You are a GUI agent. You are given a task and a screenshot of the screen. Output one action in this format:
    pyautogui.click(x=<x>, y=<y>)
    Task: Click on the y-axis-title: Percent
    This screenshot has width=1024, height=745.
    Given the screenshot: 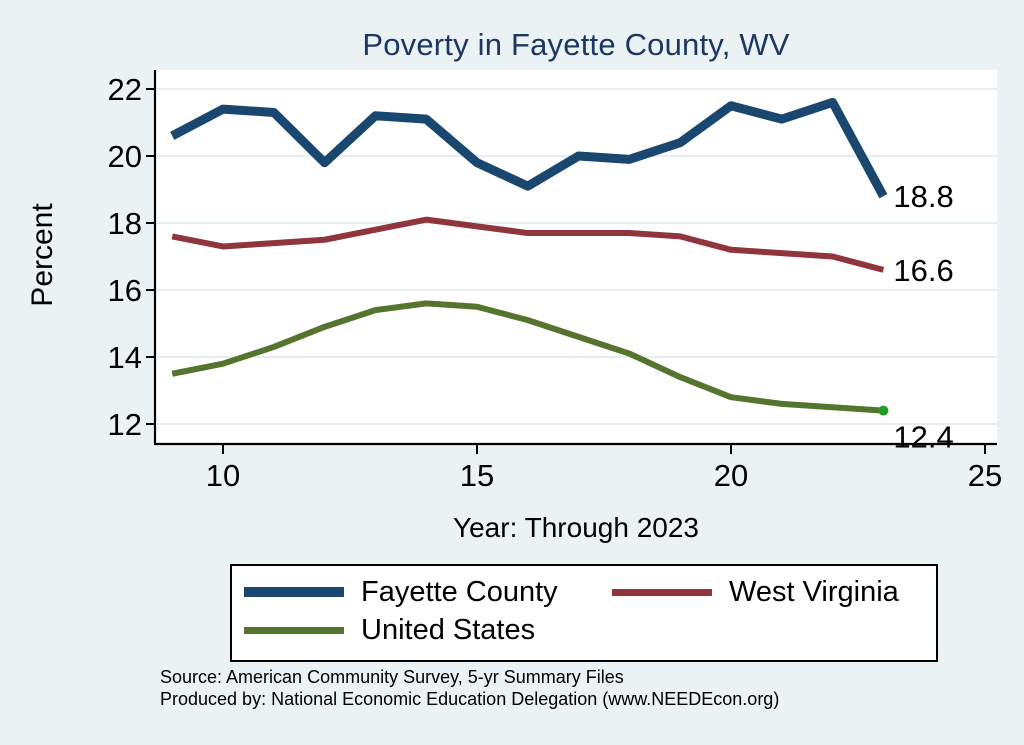 What is the action you would take?
    pyautogui.click(x=42, y=255)
    